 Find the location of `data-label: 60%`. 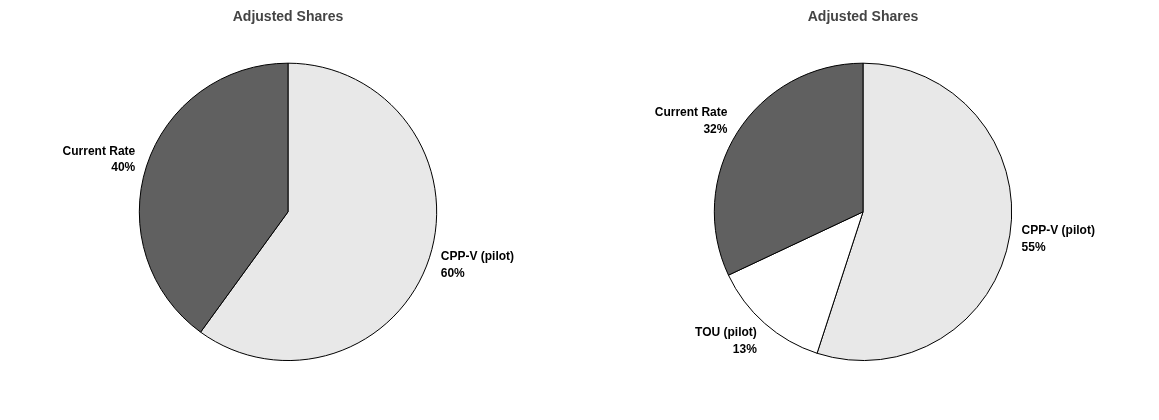

data-label: 60% is located at coordinates (453, 273).